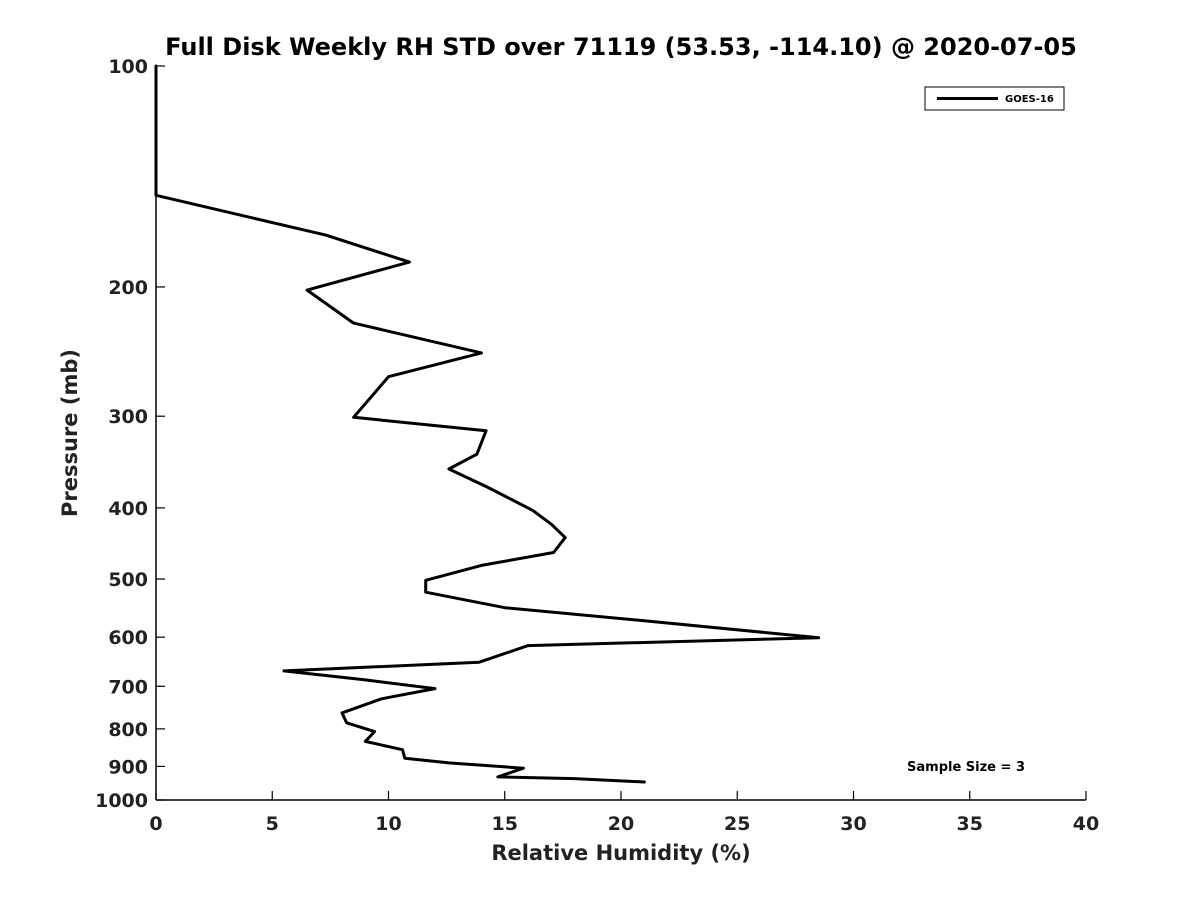  I want to click on y-tick-label: 1000, so click(121, 801).